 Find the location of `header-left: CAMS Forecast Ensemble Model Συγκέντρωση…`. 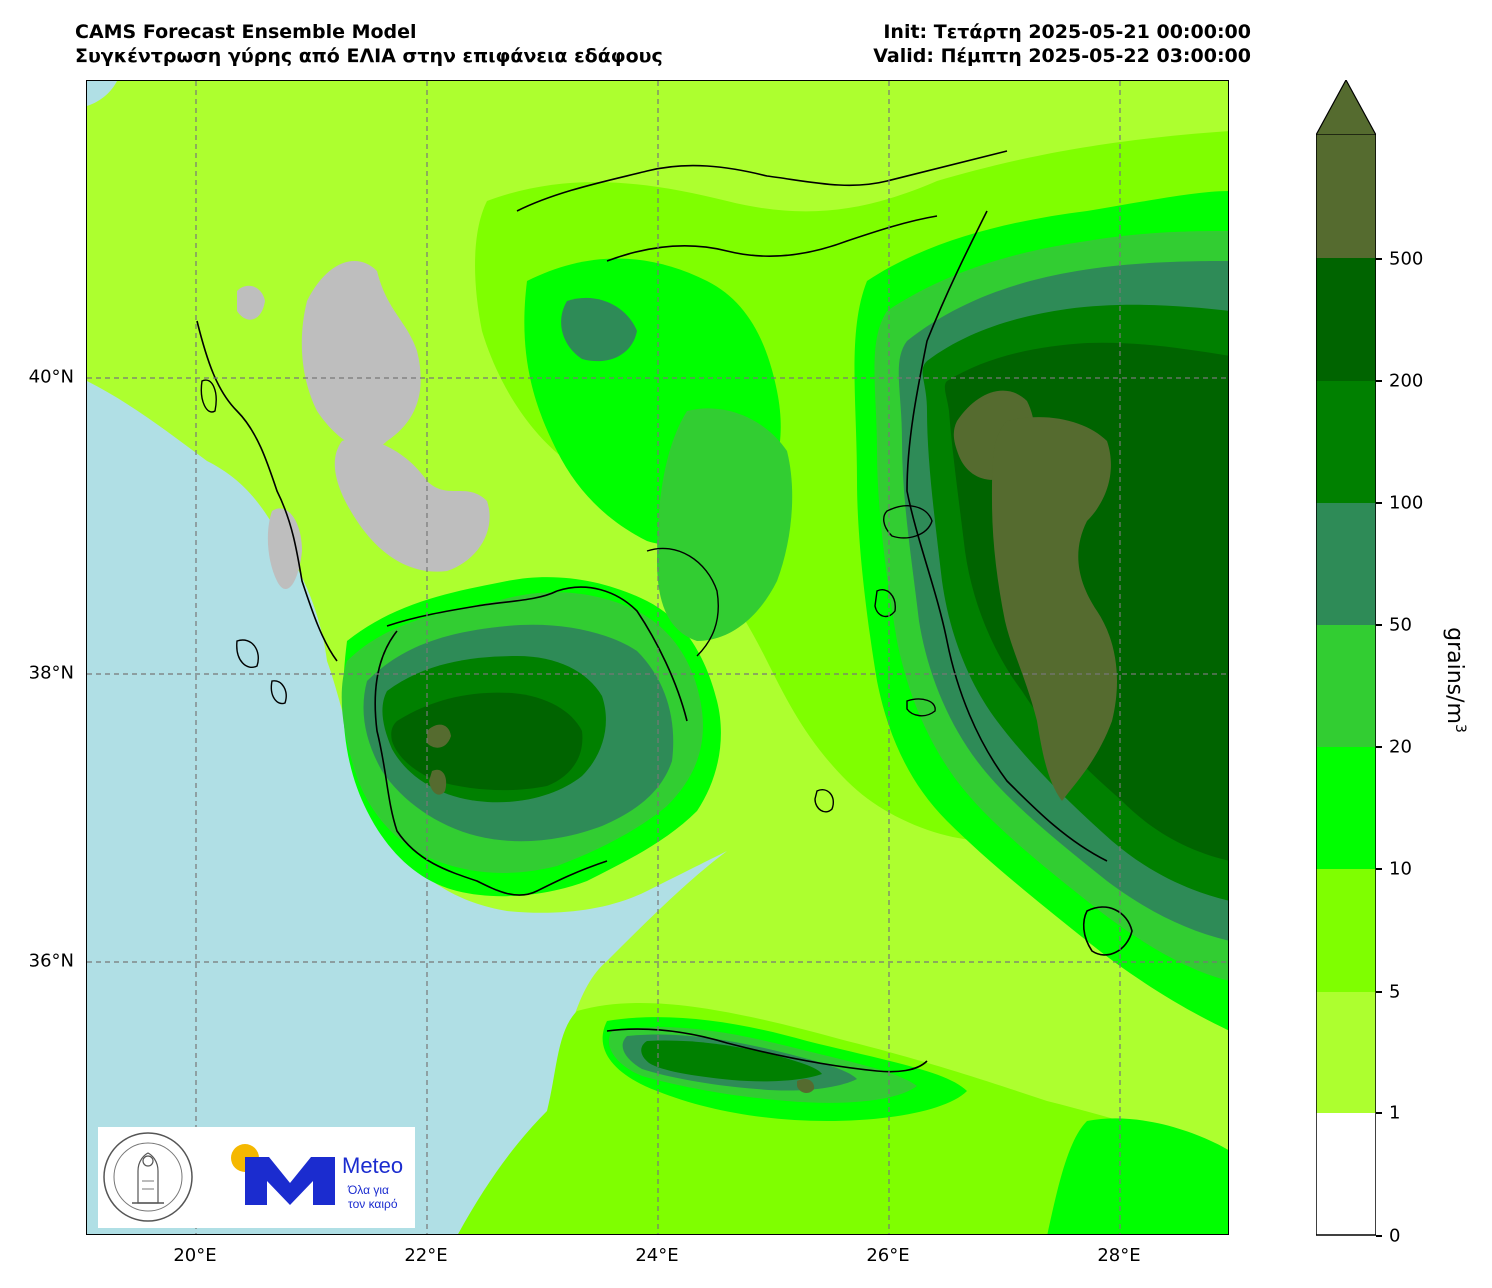

header-left: CAMS Forecast Ensemble Model Συγκέντρωση… is located at coordinates (369, 44).